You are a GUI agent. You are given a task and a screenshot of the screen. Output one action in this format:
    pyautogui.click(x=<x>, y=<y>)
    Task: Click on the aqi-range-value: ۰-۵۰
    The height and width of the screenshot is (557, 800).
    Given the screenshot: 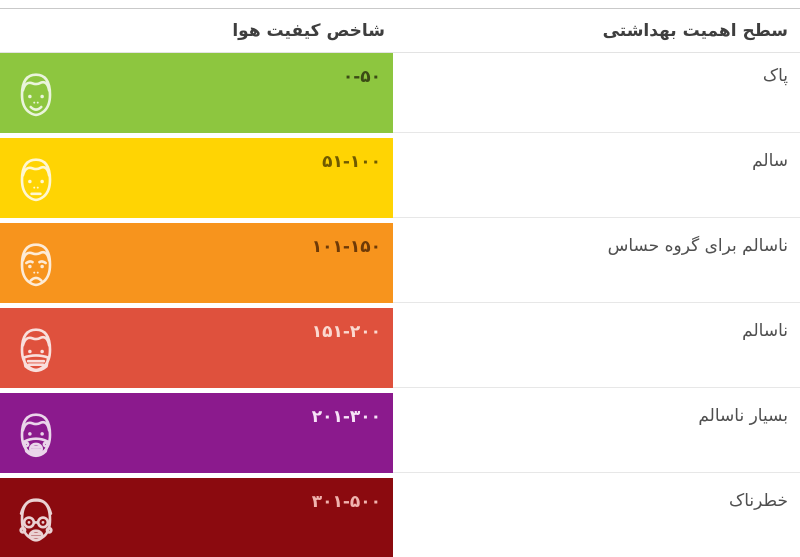 What is the action you would take?
    pyautogui.click(x=361, y=77)
    